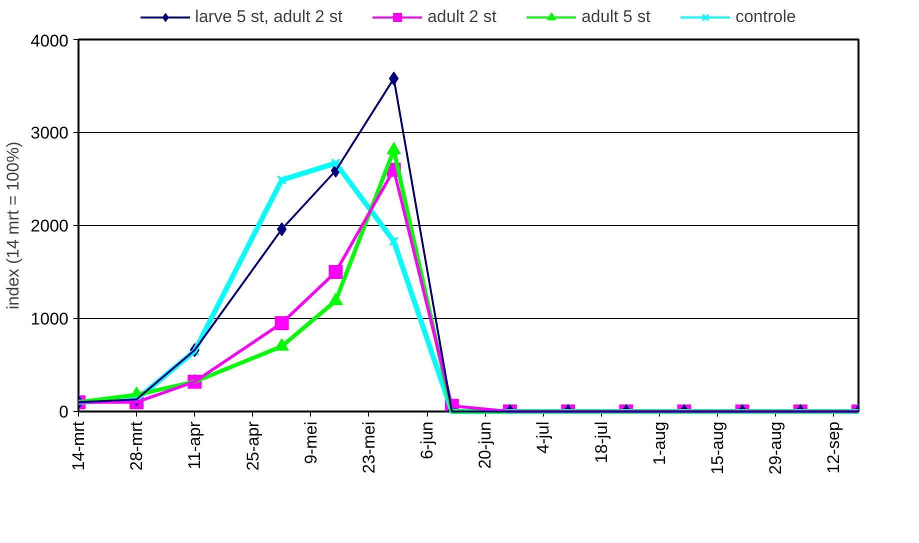 This screenshot has height=543, width=919. Describe the element at coordinates (194, 445) in the screenshot. I see `x-tick-label: 11-apr` at that location.